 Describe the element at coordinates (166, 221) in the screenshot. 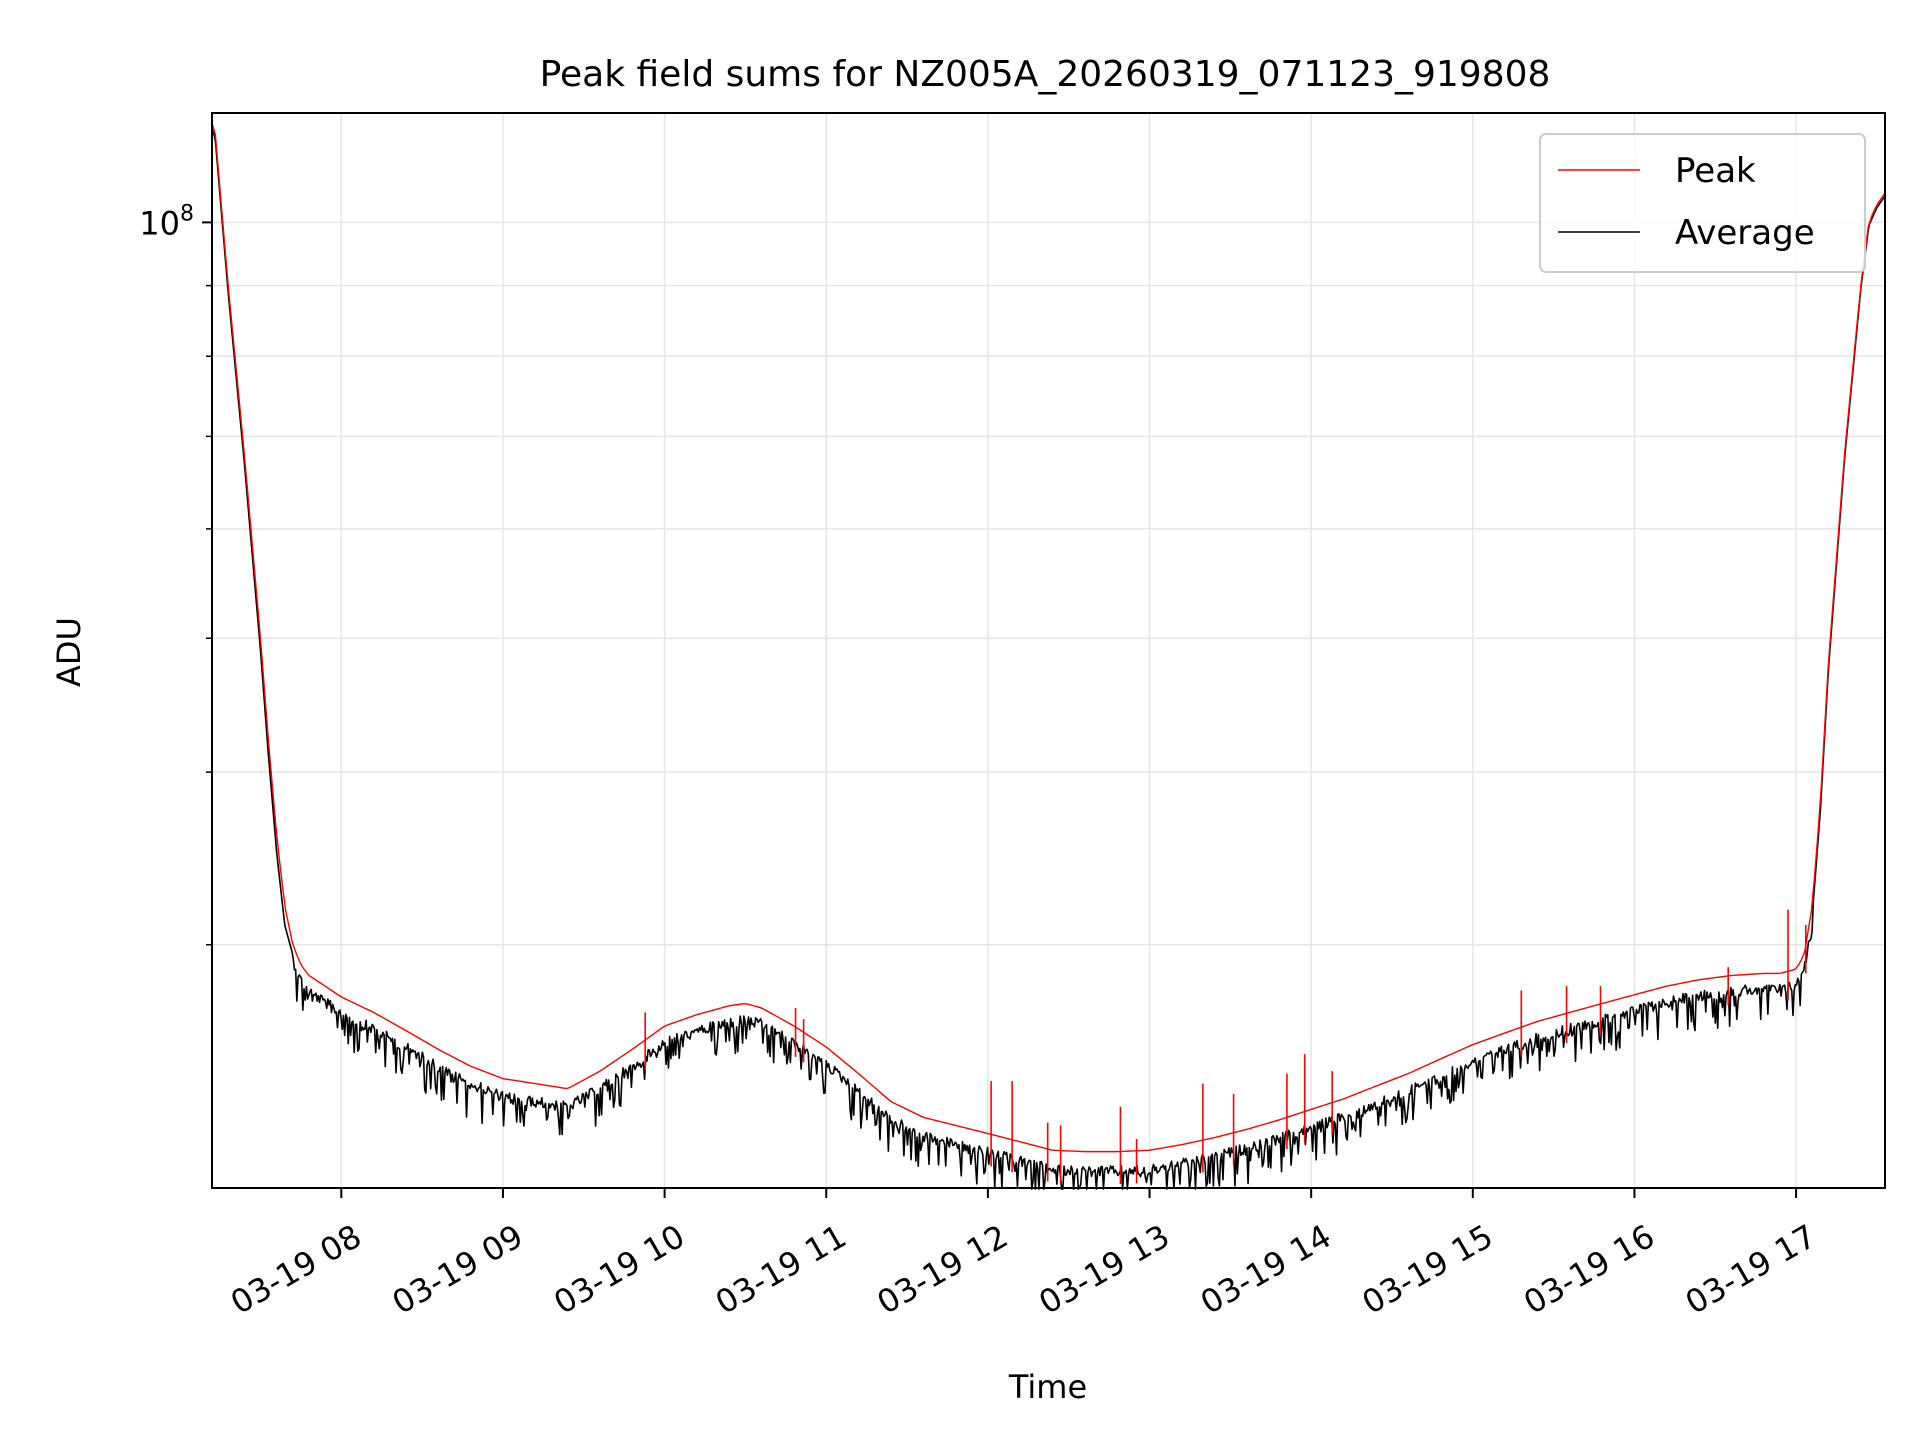

I see `y-tick-label: 108` at that location.